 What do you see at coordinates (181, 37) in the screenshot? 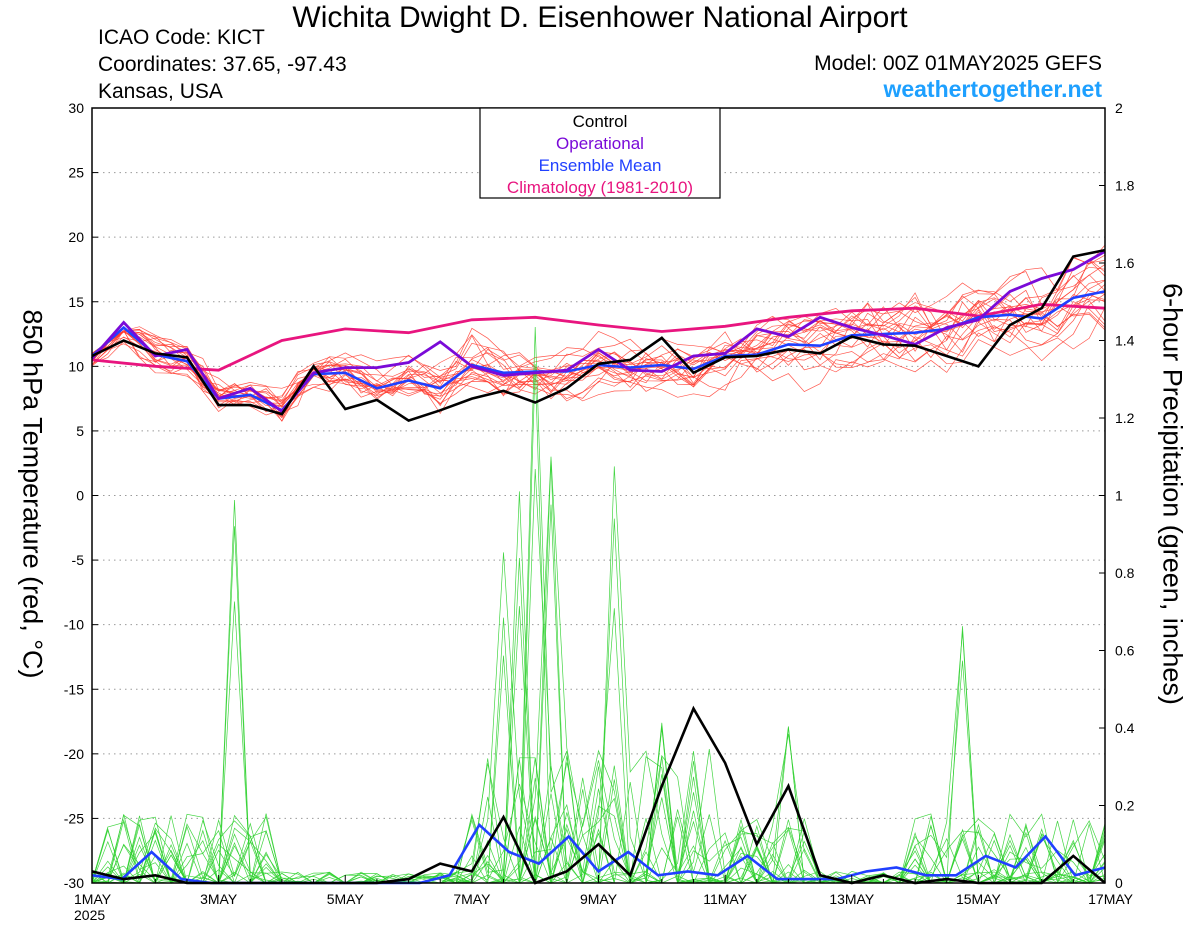
I see `icao-code: ICAO Code: KICT` at bounding box center [181, 37].